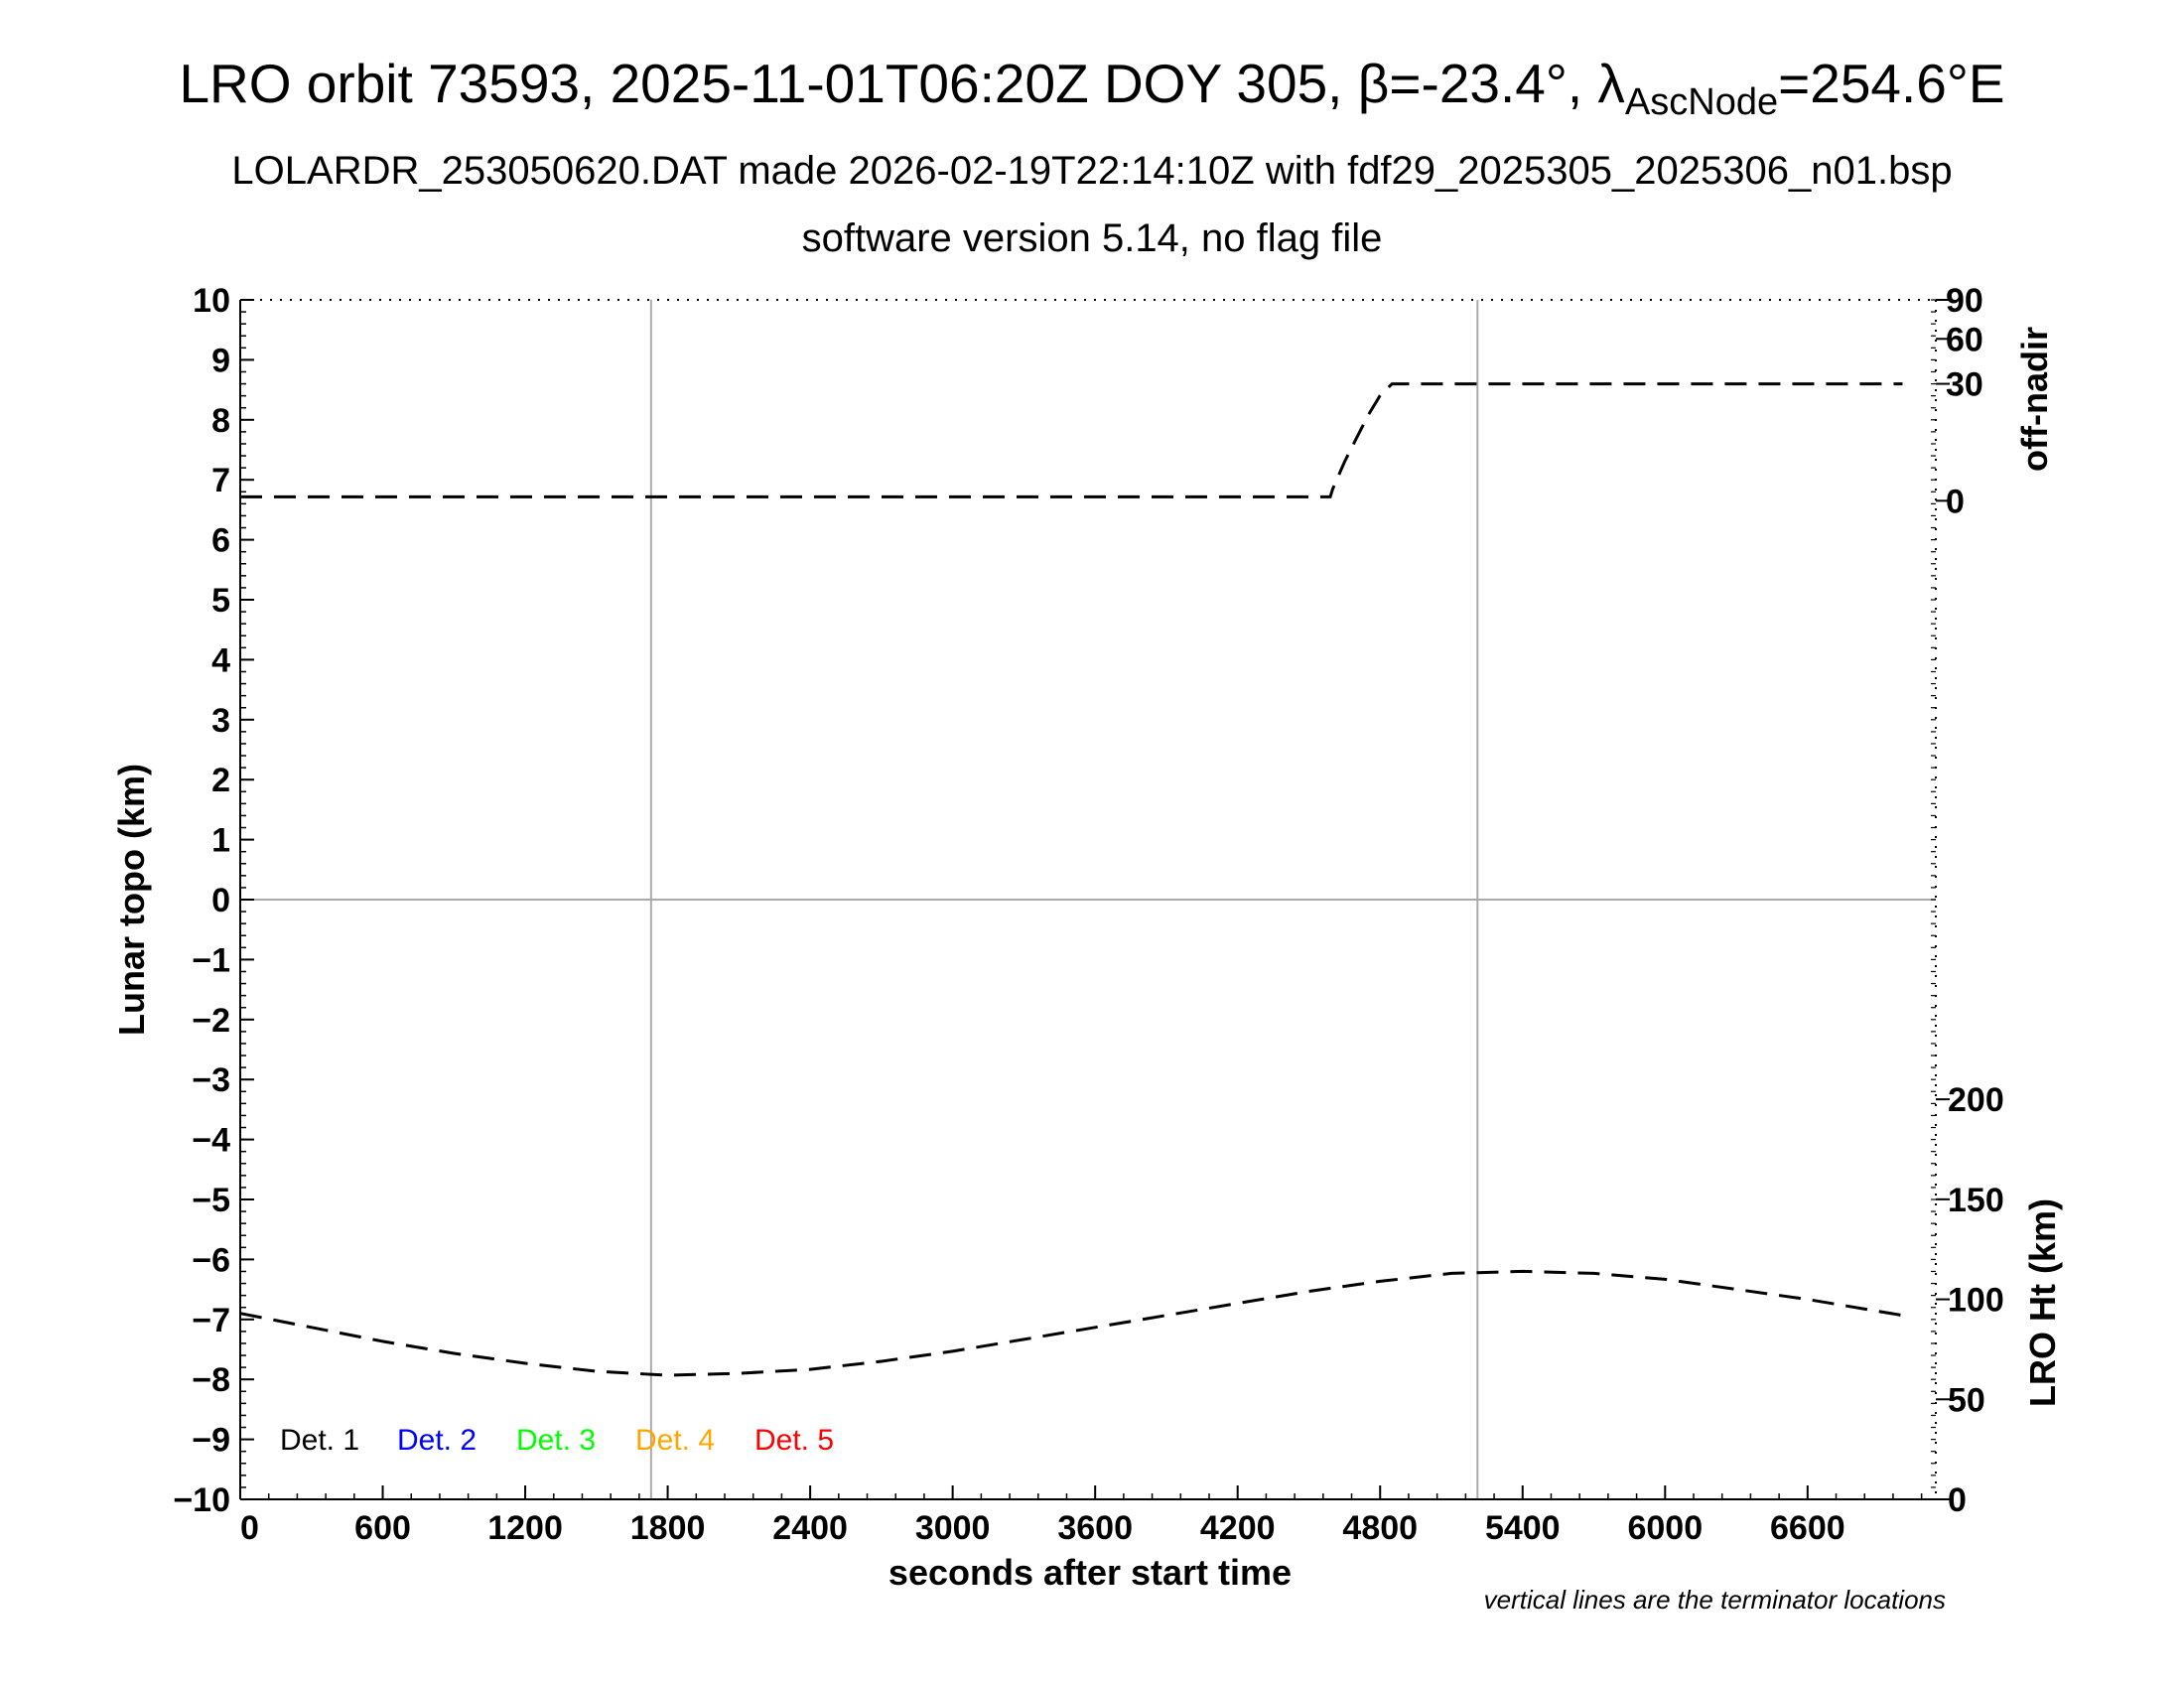 This screenshot has height=1688, width=2184. Describe the element at coordinates (1092, 238) in the screenshot. I see `software-version: software version 5.14, no flag file` at that location.